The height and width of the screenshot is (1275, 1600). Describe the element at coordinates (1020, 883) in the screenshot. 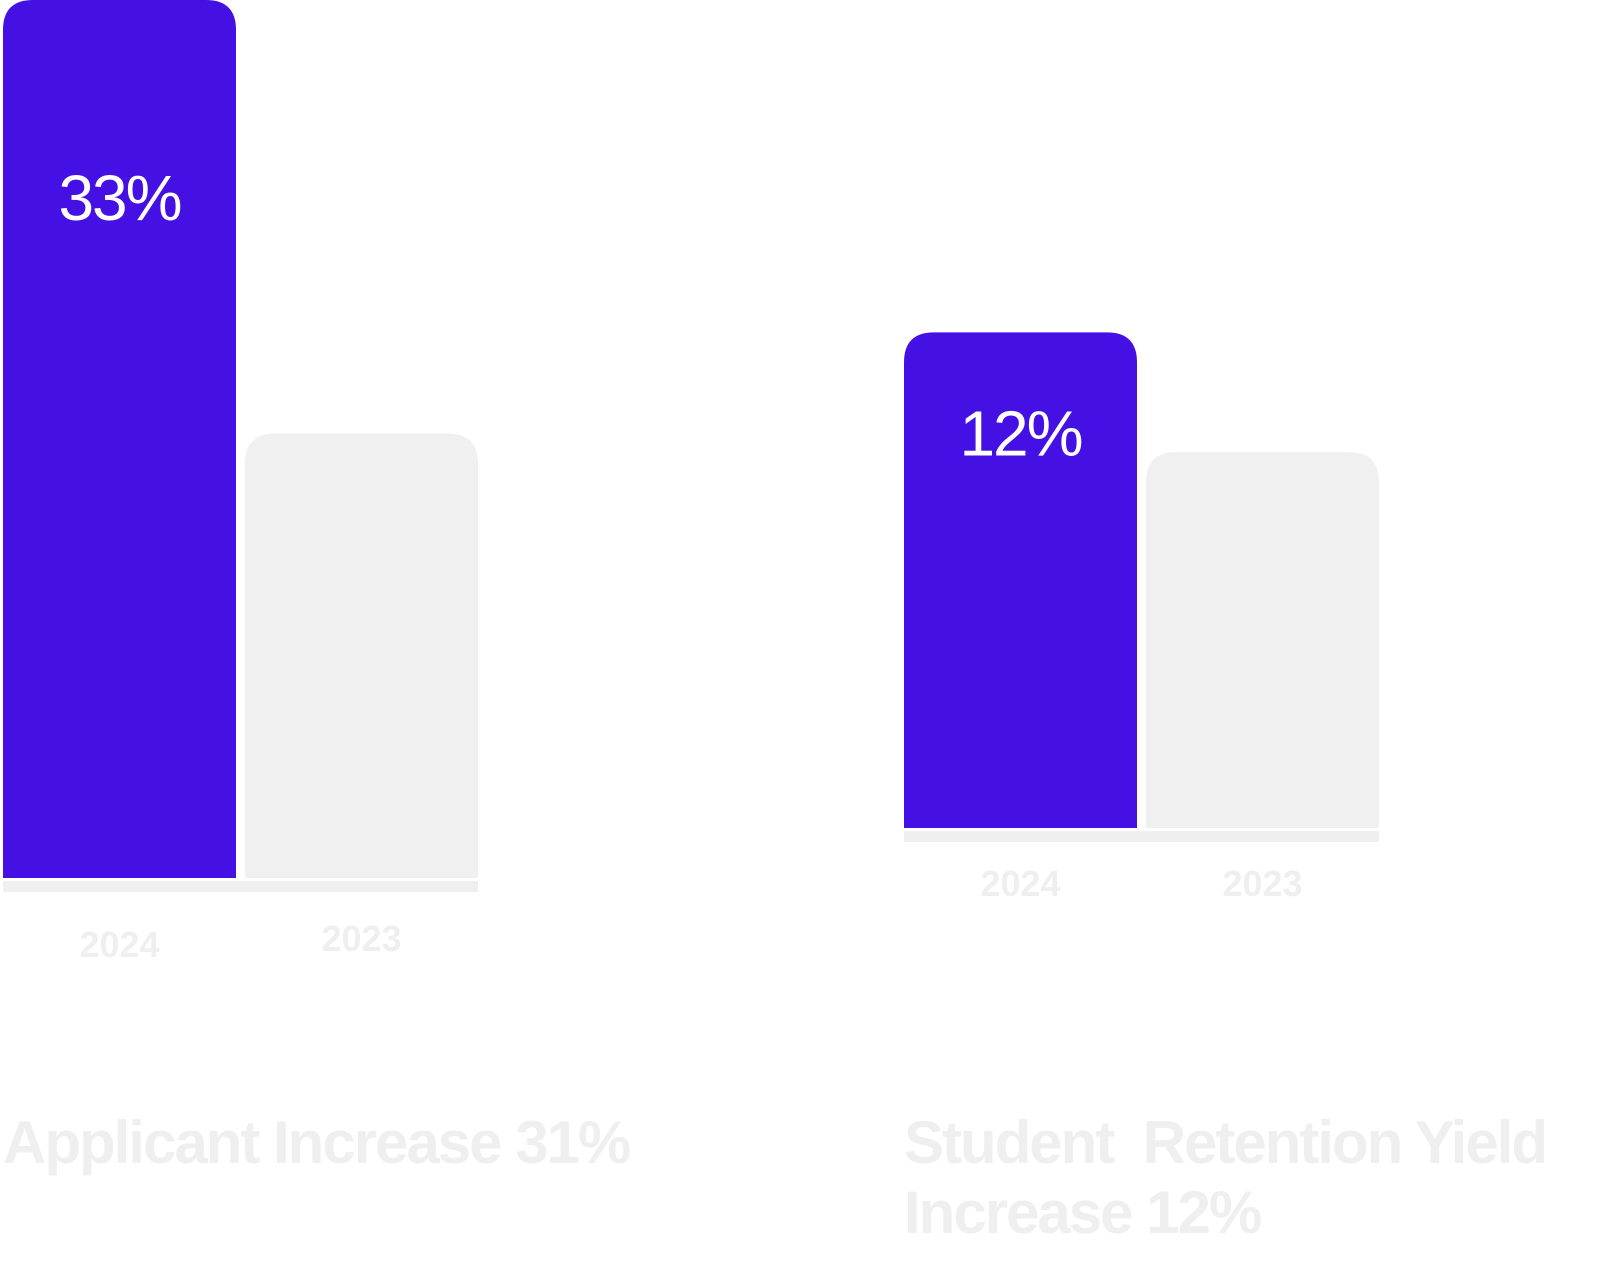

I see `chart-2-category-label-2024: 2024` at that location.